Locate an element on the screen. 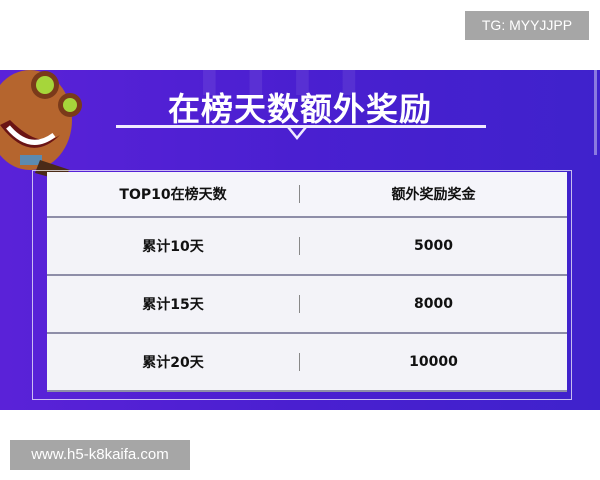 This screenshot has width=600, height=480. cell-days: 累计15天 is located at coordinates (173, 305).